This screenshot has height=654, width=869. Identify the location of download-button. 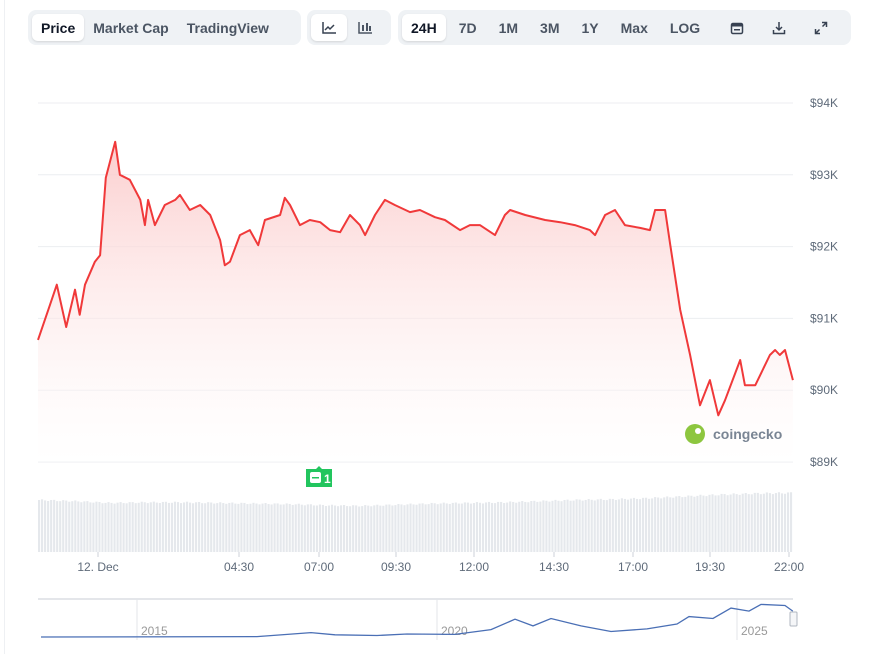
(779, 27).